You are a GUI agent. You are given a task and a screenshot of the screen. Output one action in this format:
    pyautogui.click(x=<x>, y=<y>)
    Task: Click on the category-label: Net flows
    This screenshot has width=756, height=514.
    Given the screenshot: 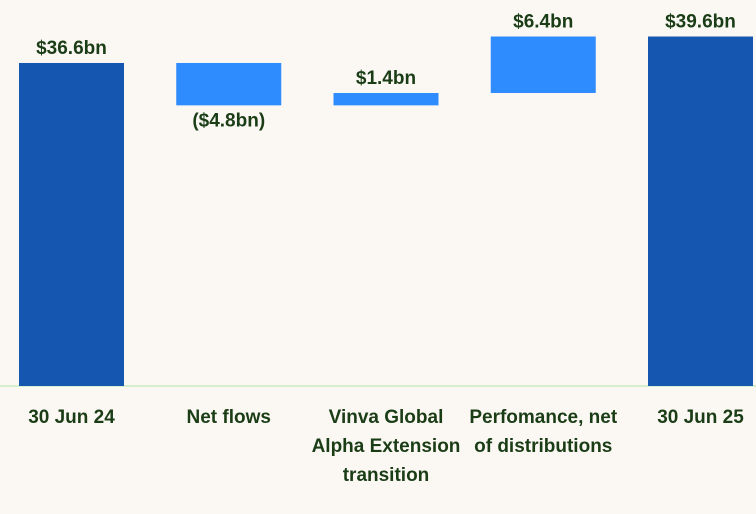 What is the action you would take?
    pyautogui.click(x=228, y=417)
    